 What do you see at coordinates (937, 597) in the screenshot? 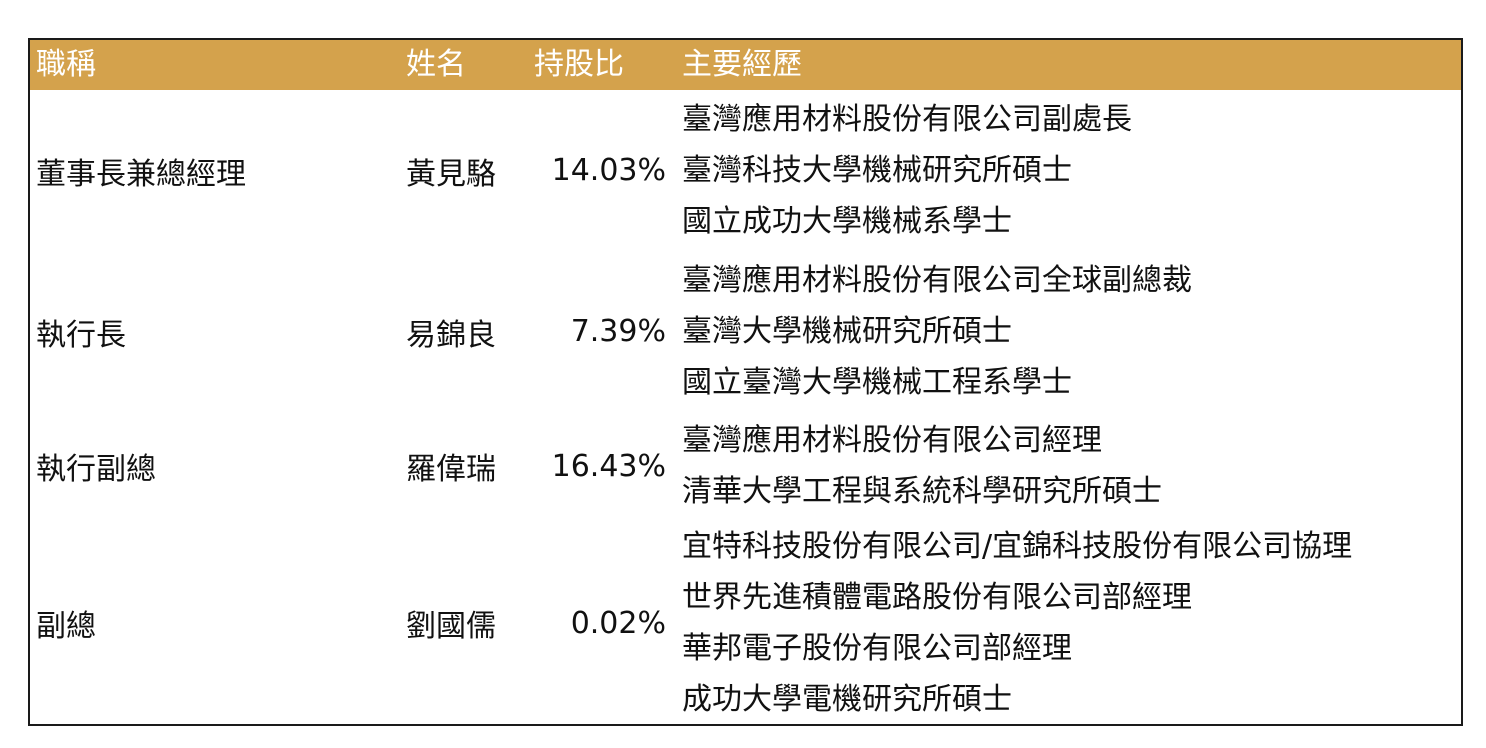
I see `experience-line: 世界先進積體電路股份有限公司部經理` at bounding box center [937, 597].